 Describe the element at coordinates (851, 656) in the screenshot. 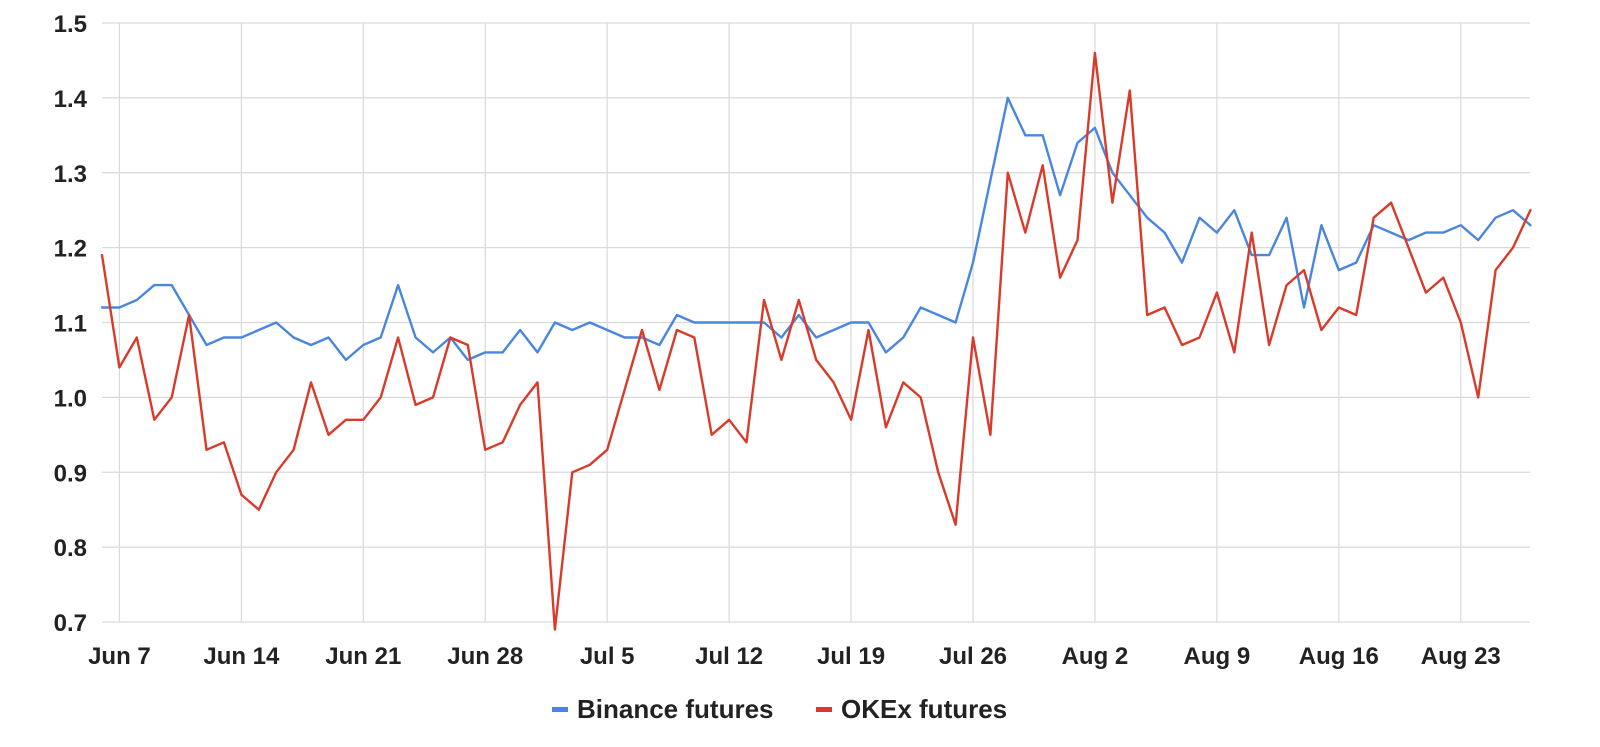

I see `x-tick-label: Jul 19` at that location.